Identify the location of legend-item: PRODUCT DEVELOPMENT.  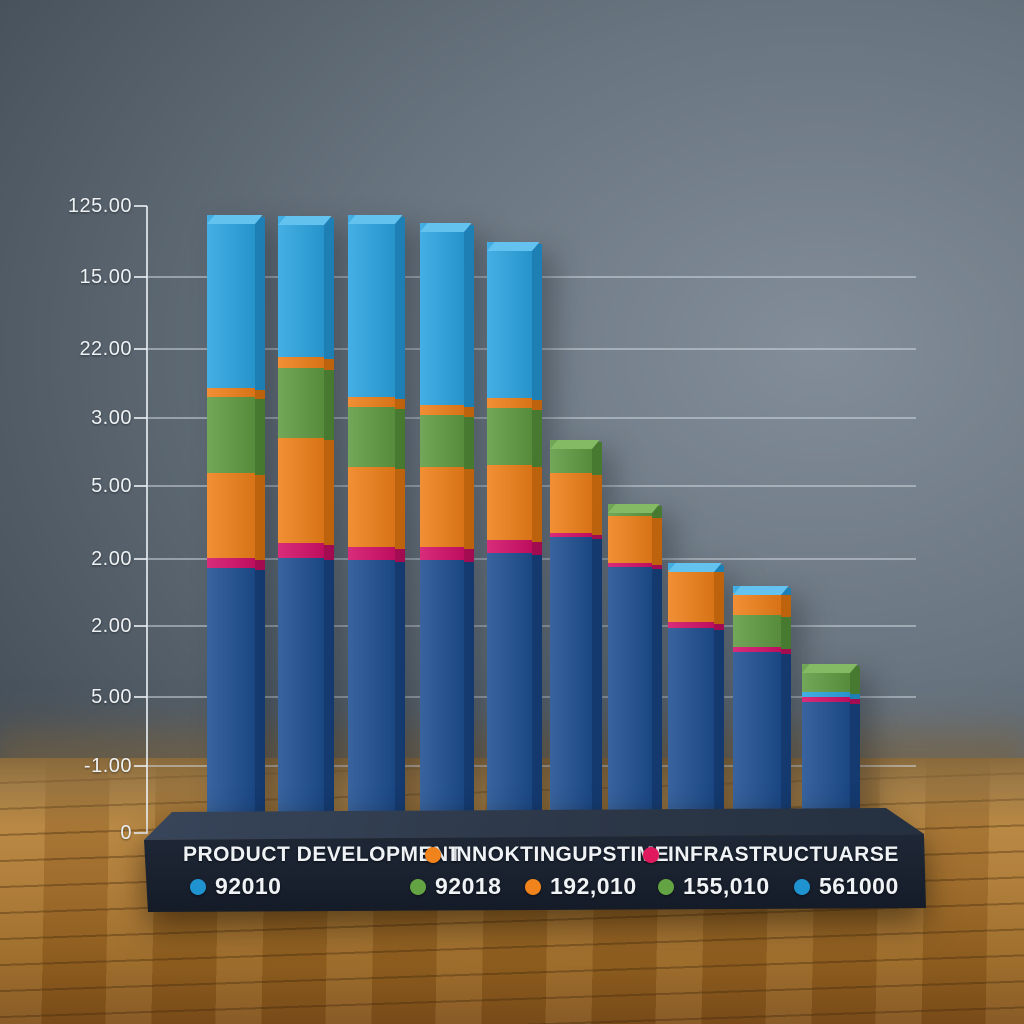
(322, 855).